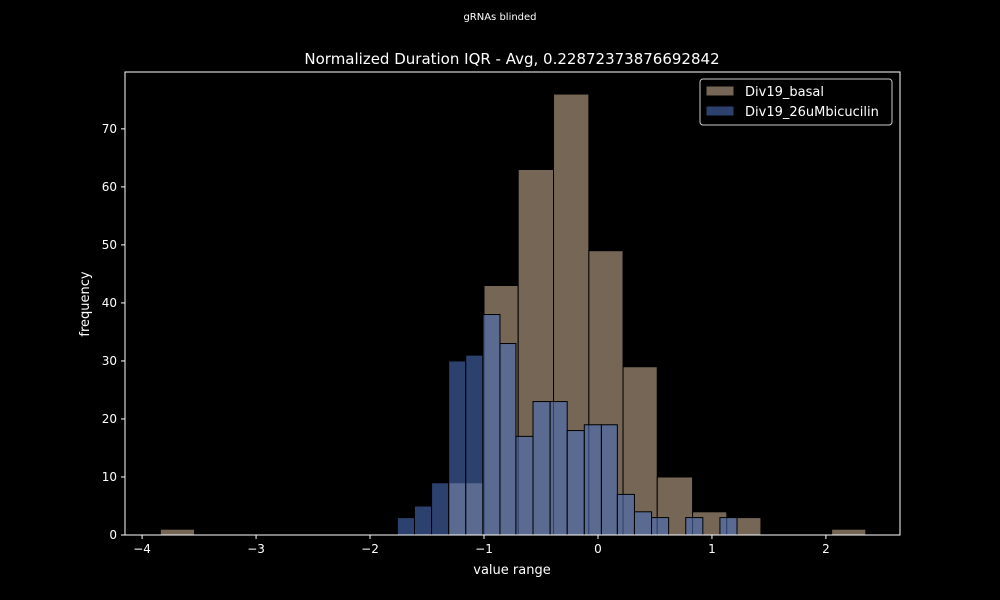 The width and height of the screenshot is (1000, 600). What do you see at coordinates (85, 304) in the screenshot?
I see `y-axis-label: frequency` at bounding box center [85, 304].